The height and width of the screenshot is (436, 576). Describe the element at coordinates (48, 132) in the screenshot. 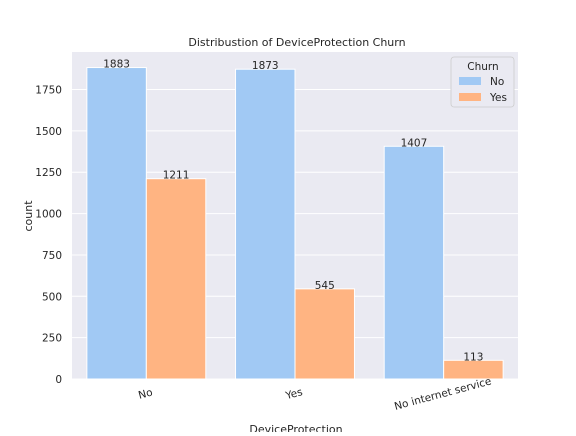

I see `y-tick-label: 1500` at that location.